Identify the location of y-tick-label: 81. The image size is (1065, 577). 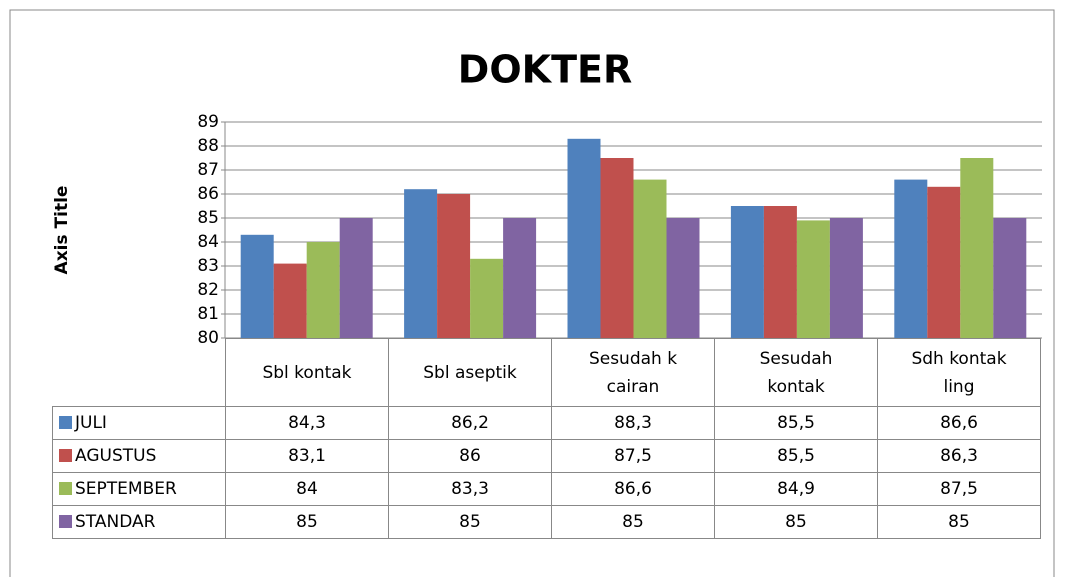
(208, 314).